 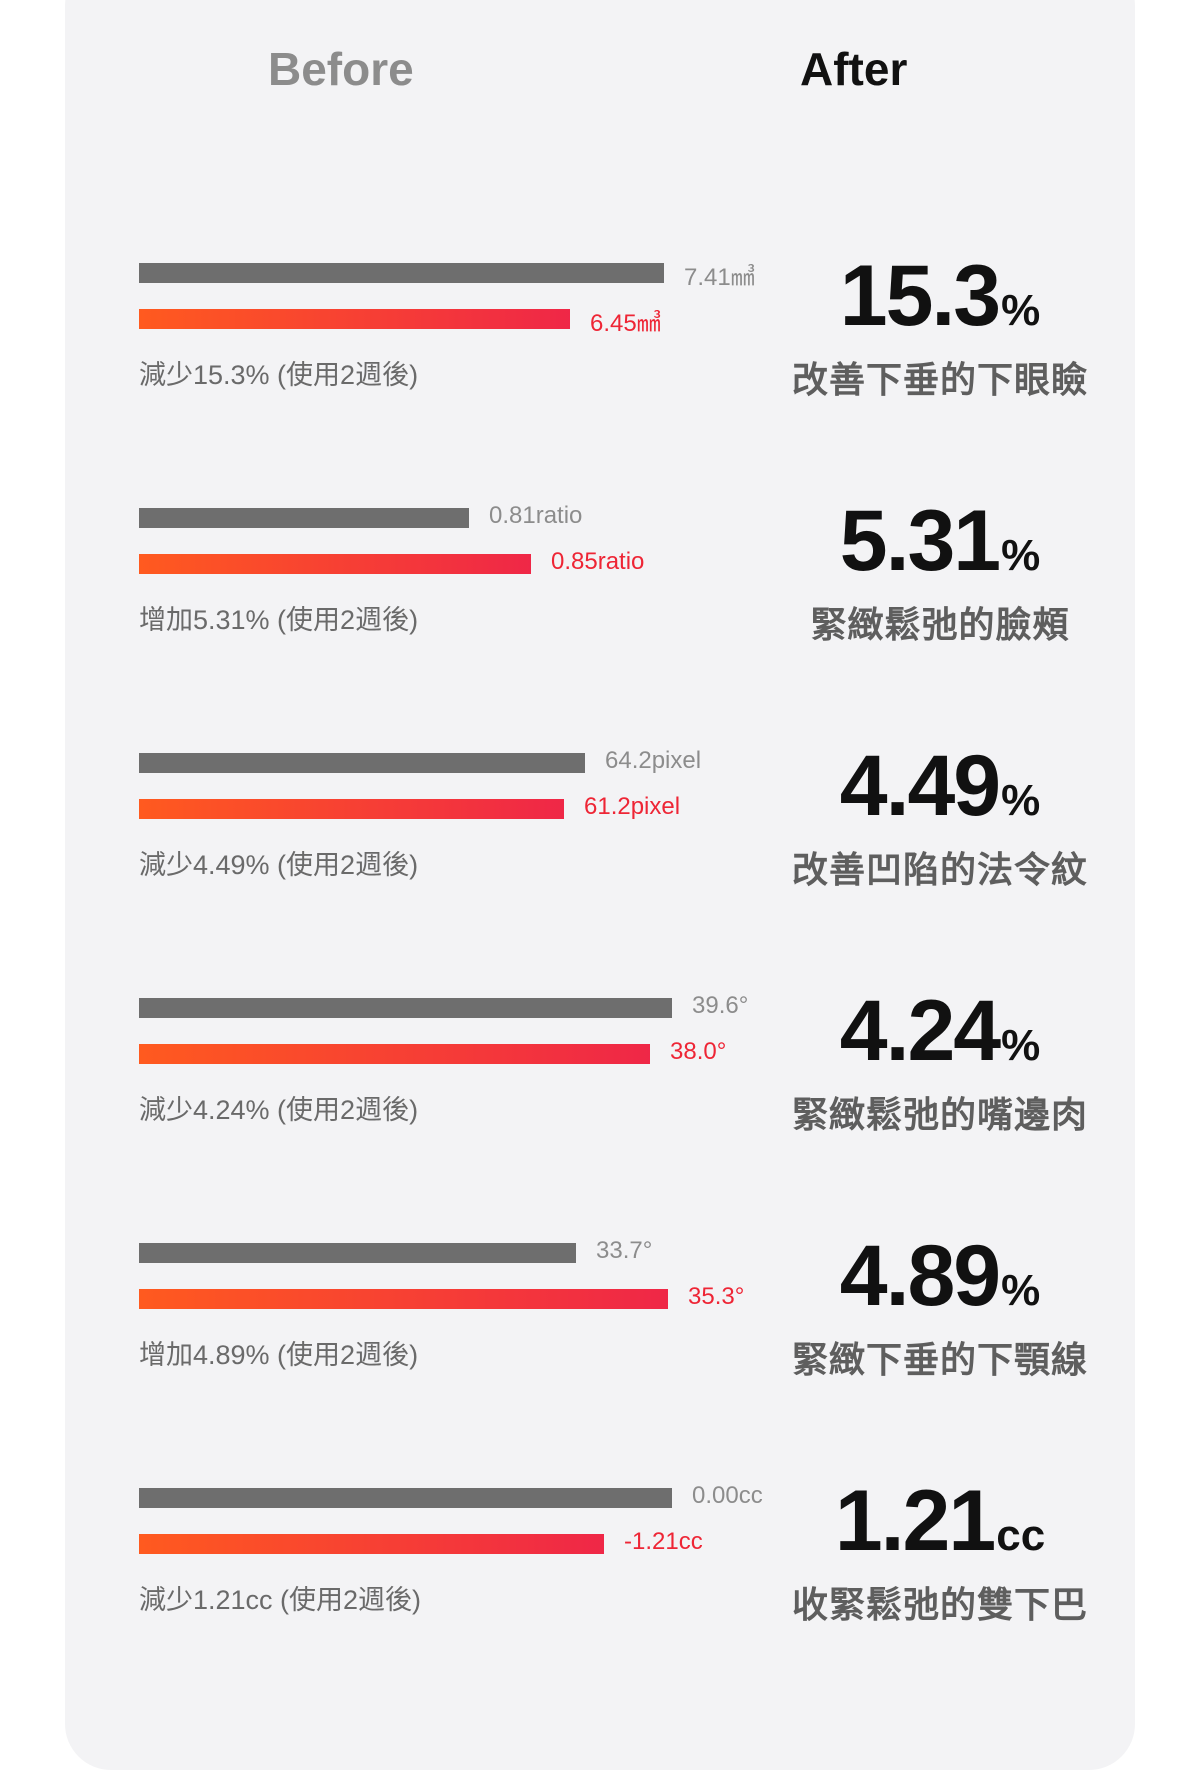 I want to click on after-value-label: 0.85ratio, so click(x=598, y=561).